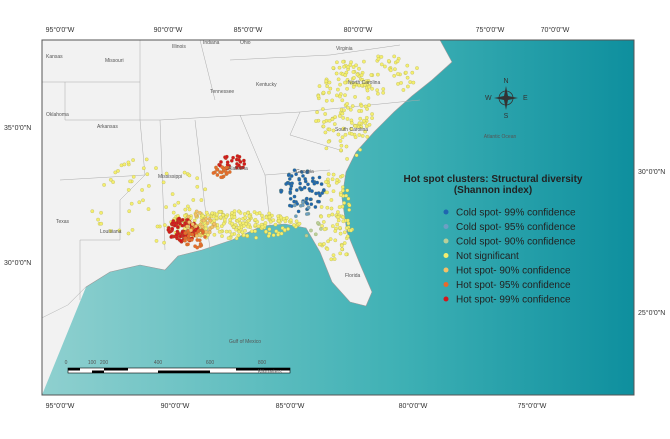  Describe the element at coordinates (210, 363) in the screenshot. I see `scale-tick: 600` at that location.